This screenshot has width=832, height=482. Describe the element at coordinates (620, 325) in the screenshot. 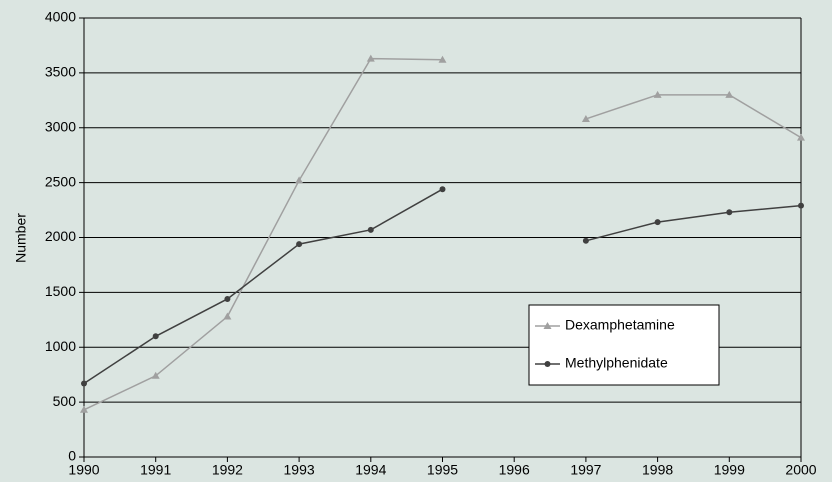

I see `legend-label: Dexamphetamine` at that location.